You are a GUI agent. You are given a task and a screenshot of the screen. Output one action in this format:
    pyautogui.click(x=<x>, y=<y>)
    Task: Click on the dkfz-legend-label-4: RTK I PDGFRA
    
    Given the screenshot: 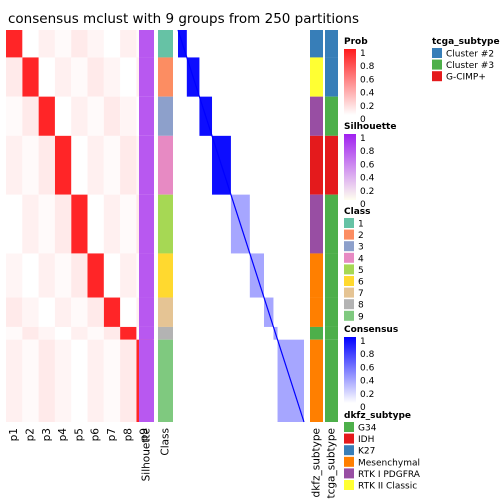 What is the action you would take?
    pyautogui.click(x=389, y=475)
    